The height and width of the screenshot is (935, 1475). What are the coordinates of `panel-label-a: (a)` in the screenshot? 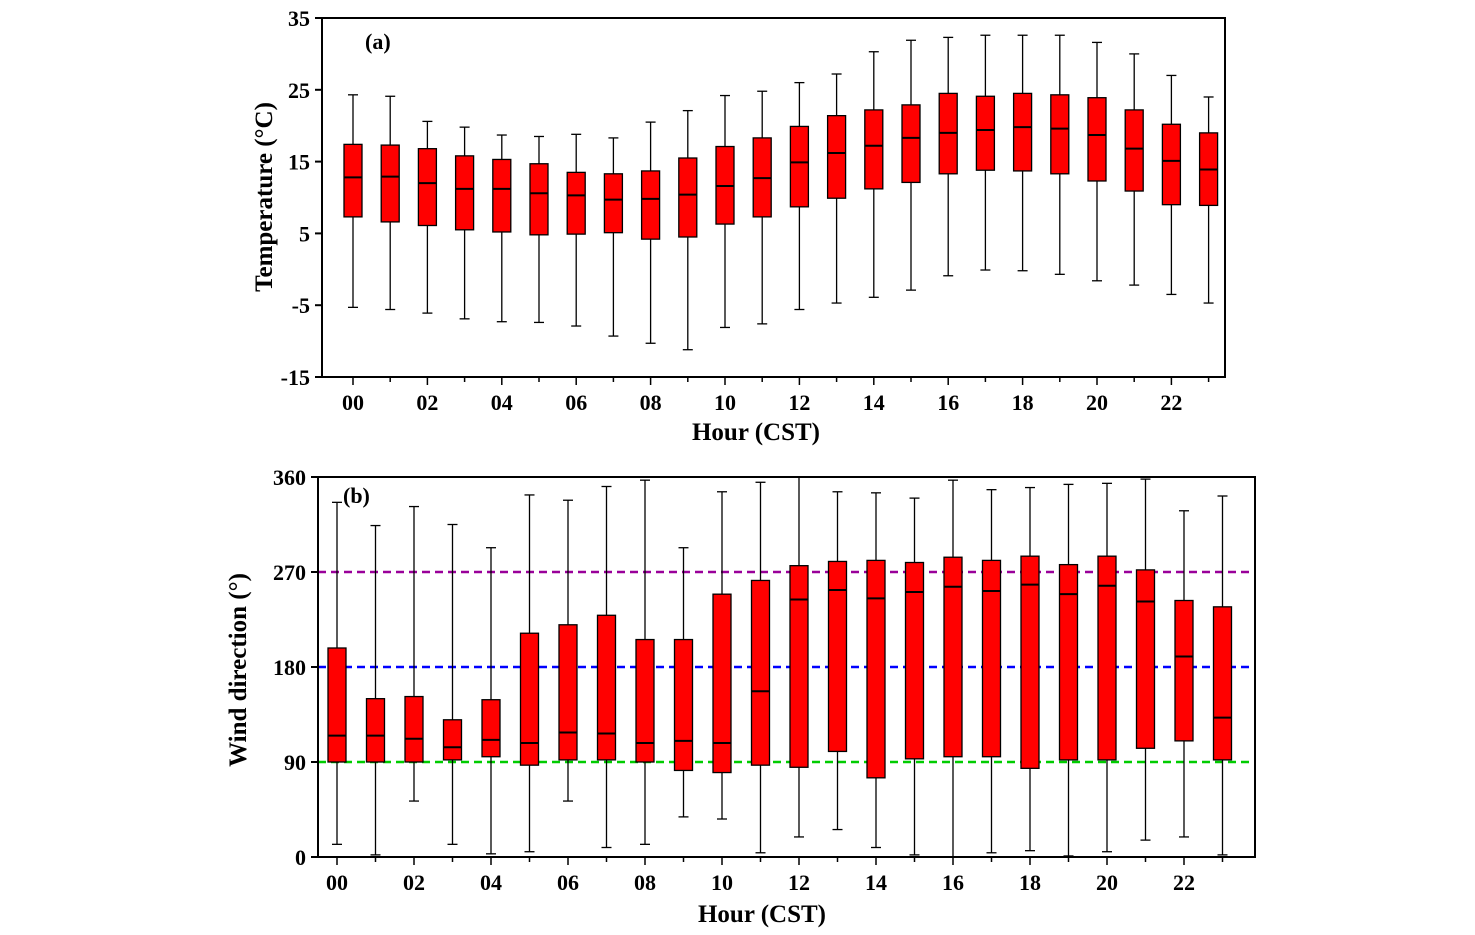 It's located at (378, 41).